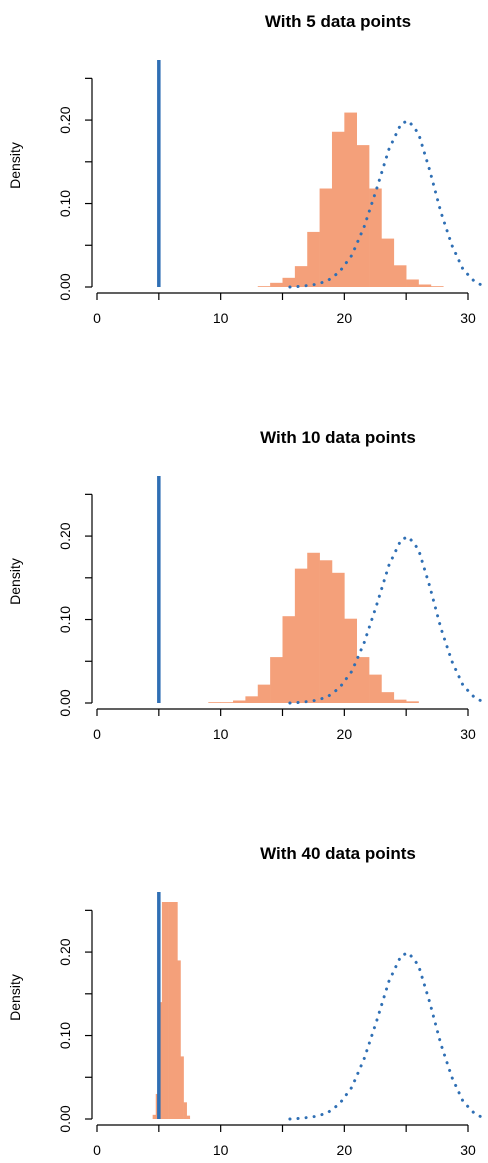 The width and height of the screenshot is (488, 1163). Describe the element at coordinates (338, 853) in the screenshot. I see `chart-title: With 40 data points` at that location.